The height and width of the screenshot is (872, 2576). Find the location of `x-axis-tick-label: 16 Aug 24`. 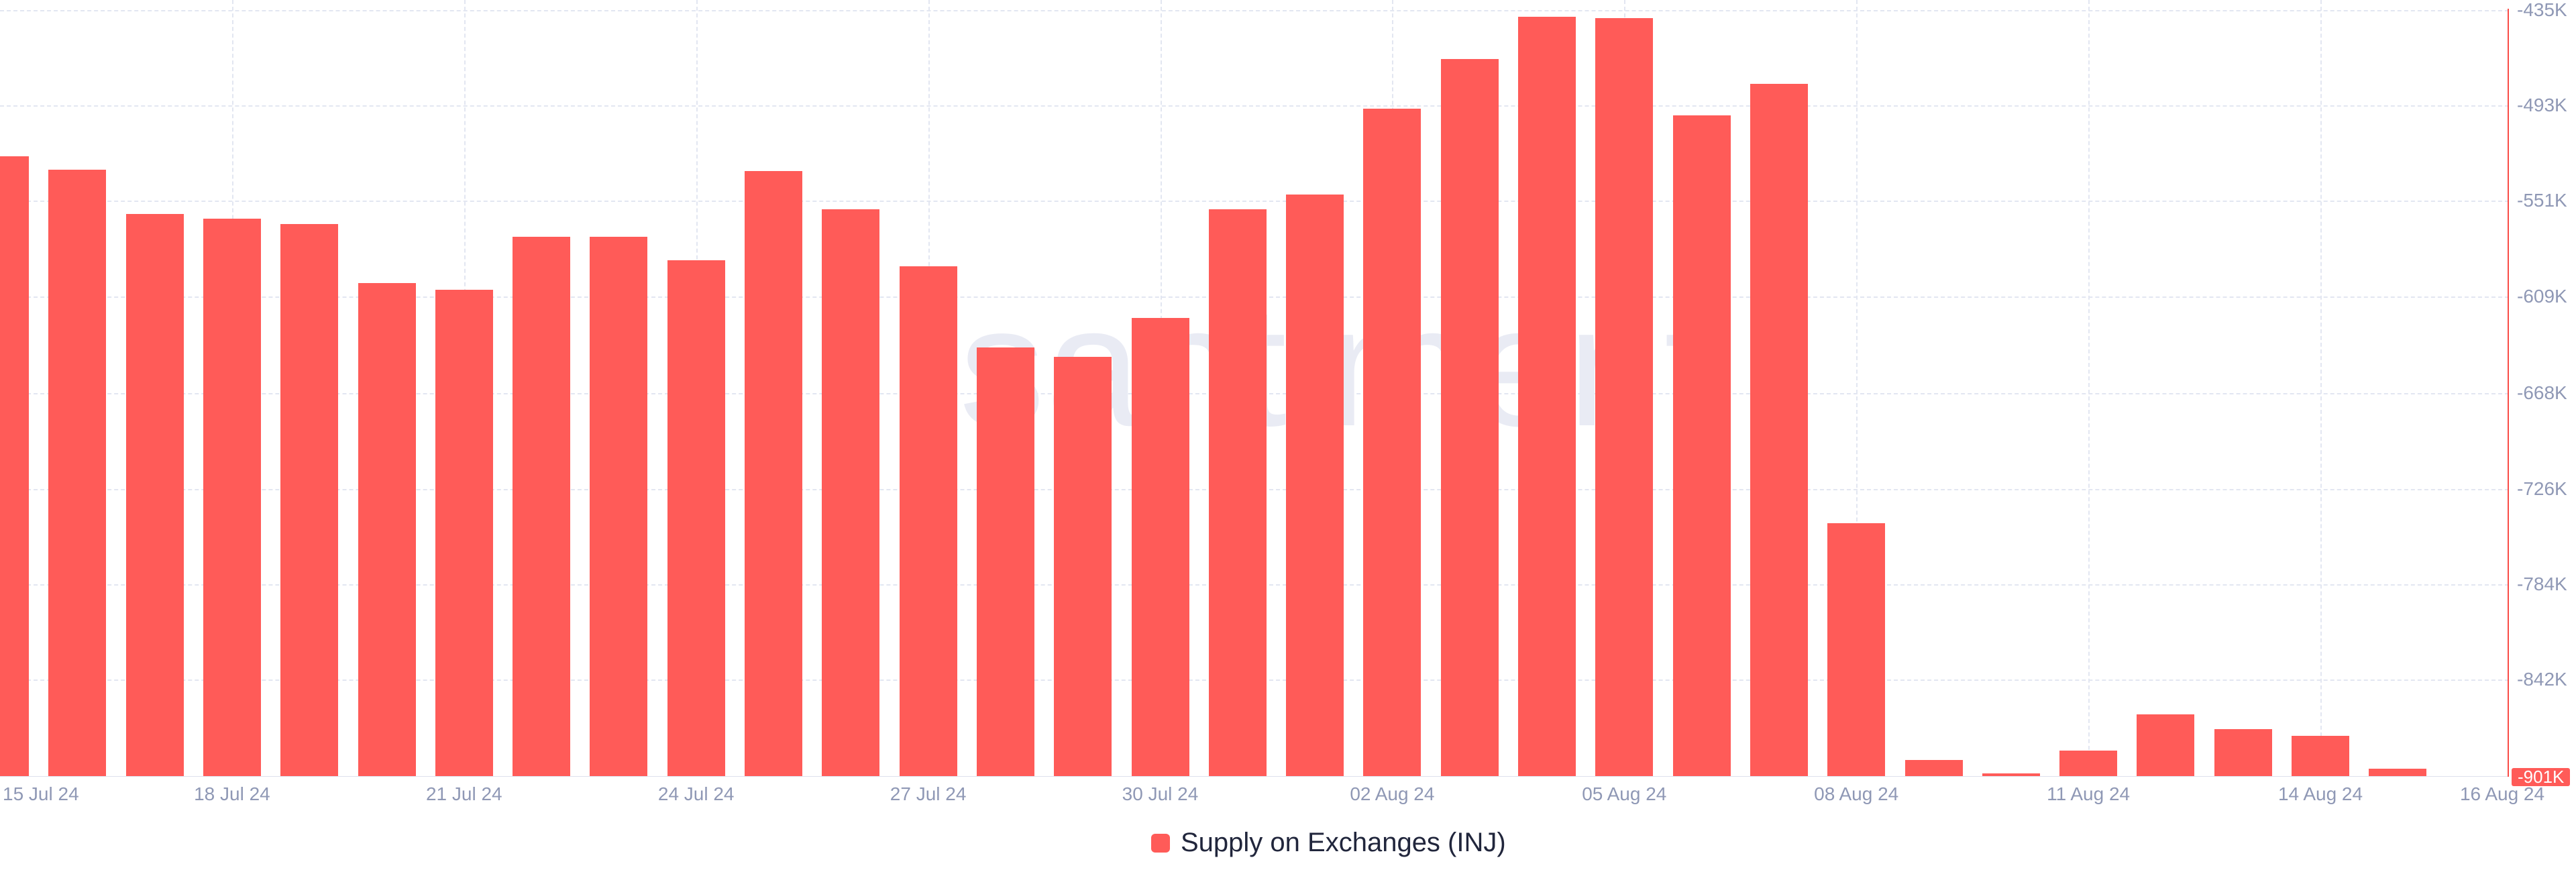

x-axis-tick-label: 16 Aug 24 is located at coordinates (2502, 793).